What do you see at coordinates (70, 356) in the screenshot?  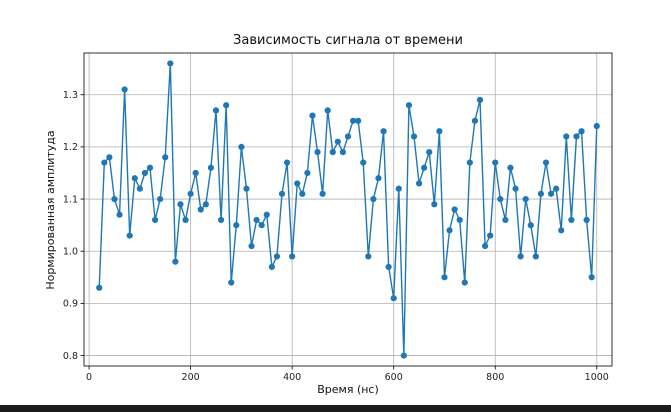 I see `y-tick-label: 0.8` at bounding box center [70, 356].